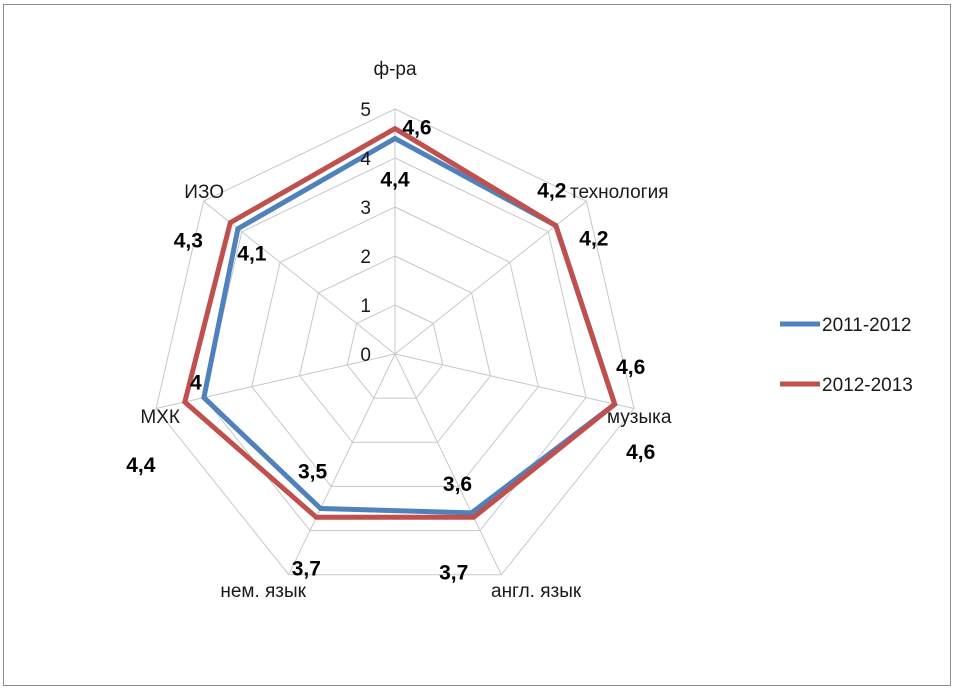  What do you see at coordinates (846, 355) in the screenshot?
I see `legend: 2011-2012 2012-2013` at bounding box center [846, 355].